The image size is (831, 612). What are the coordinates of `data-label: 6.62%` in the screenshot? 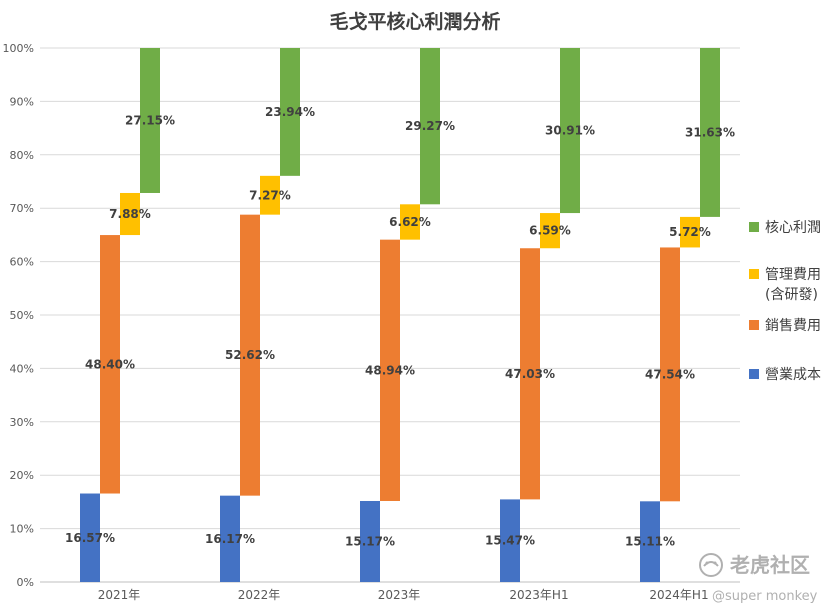 It's located at (410, 222).